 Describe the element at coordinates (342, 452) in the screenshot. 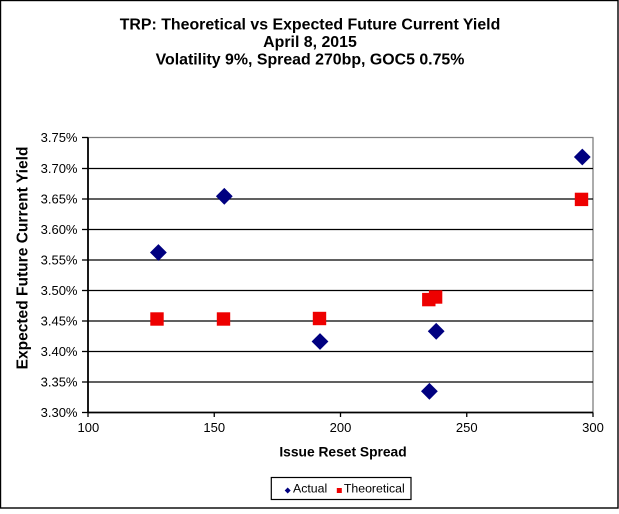

I see `svg-text: Issue Reset Spread` at that location.